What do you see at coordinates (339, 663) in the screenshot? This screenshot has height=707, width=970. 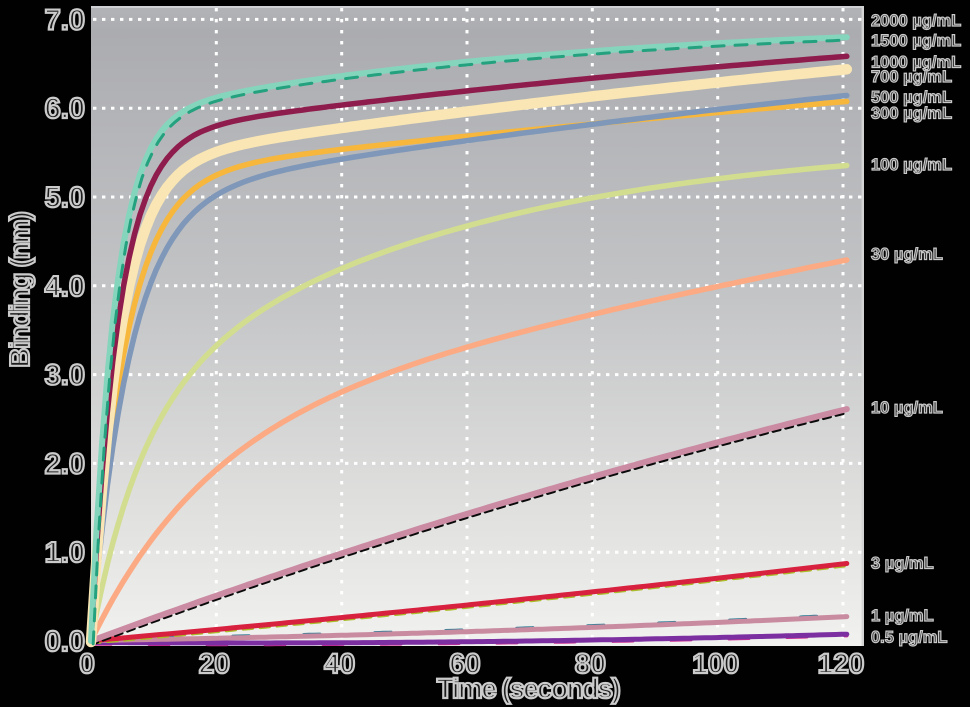 I see `svg-text: 40` at bounding box center [339, 663].